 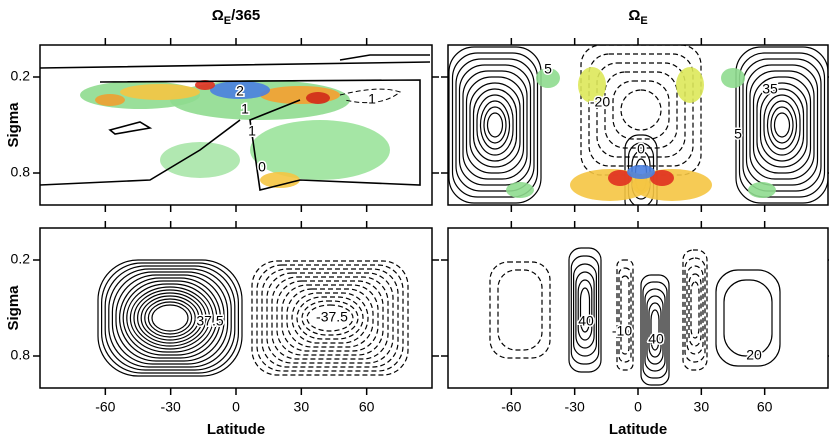 I want to click on title-rest: /365, so click(x=245, y=15).